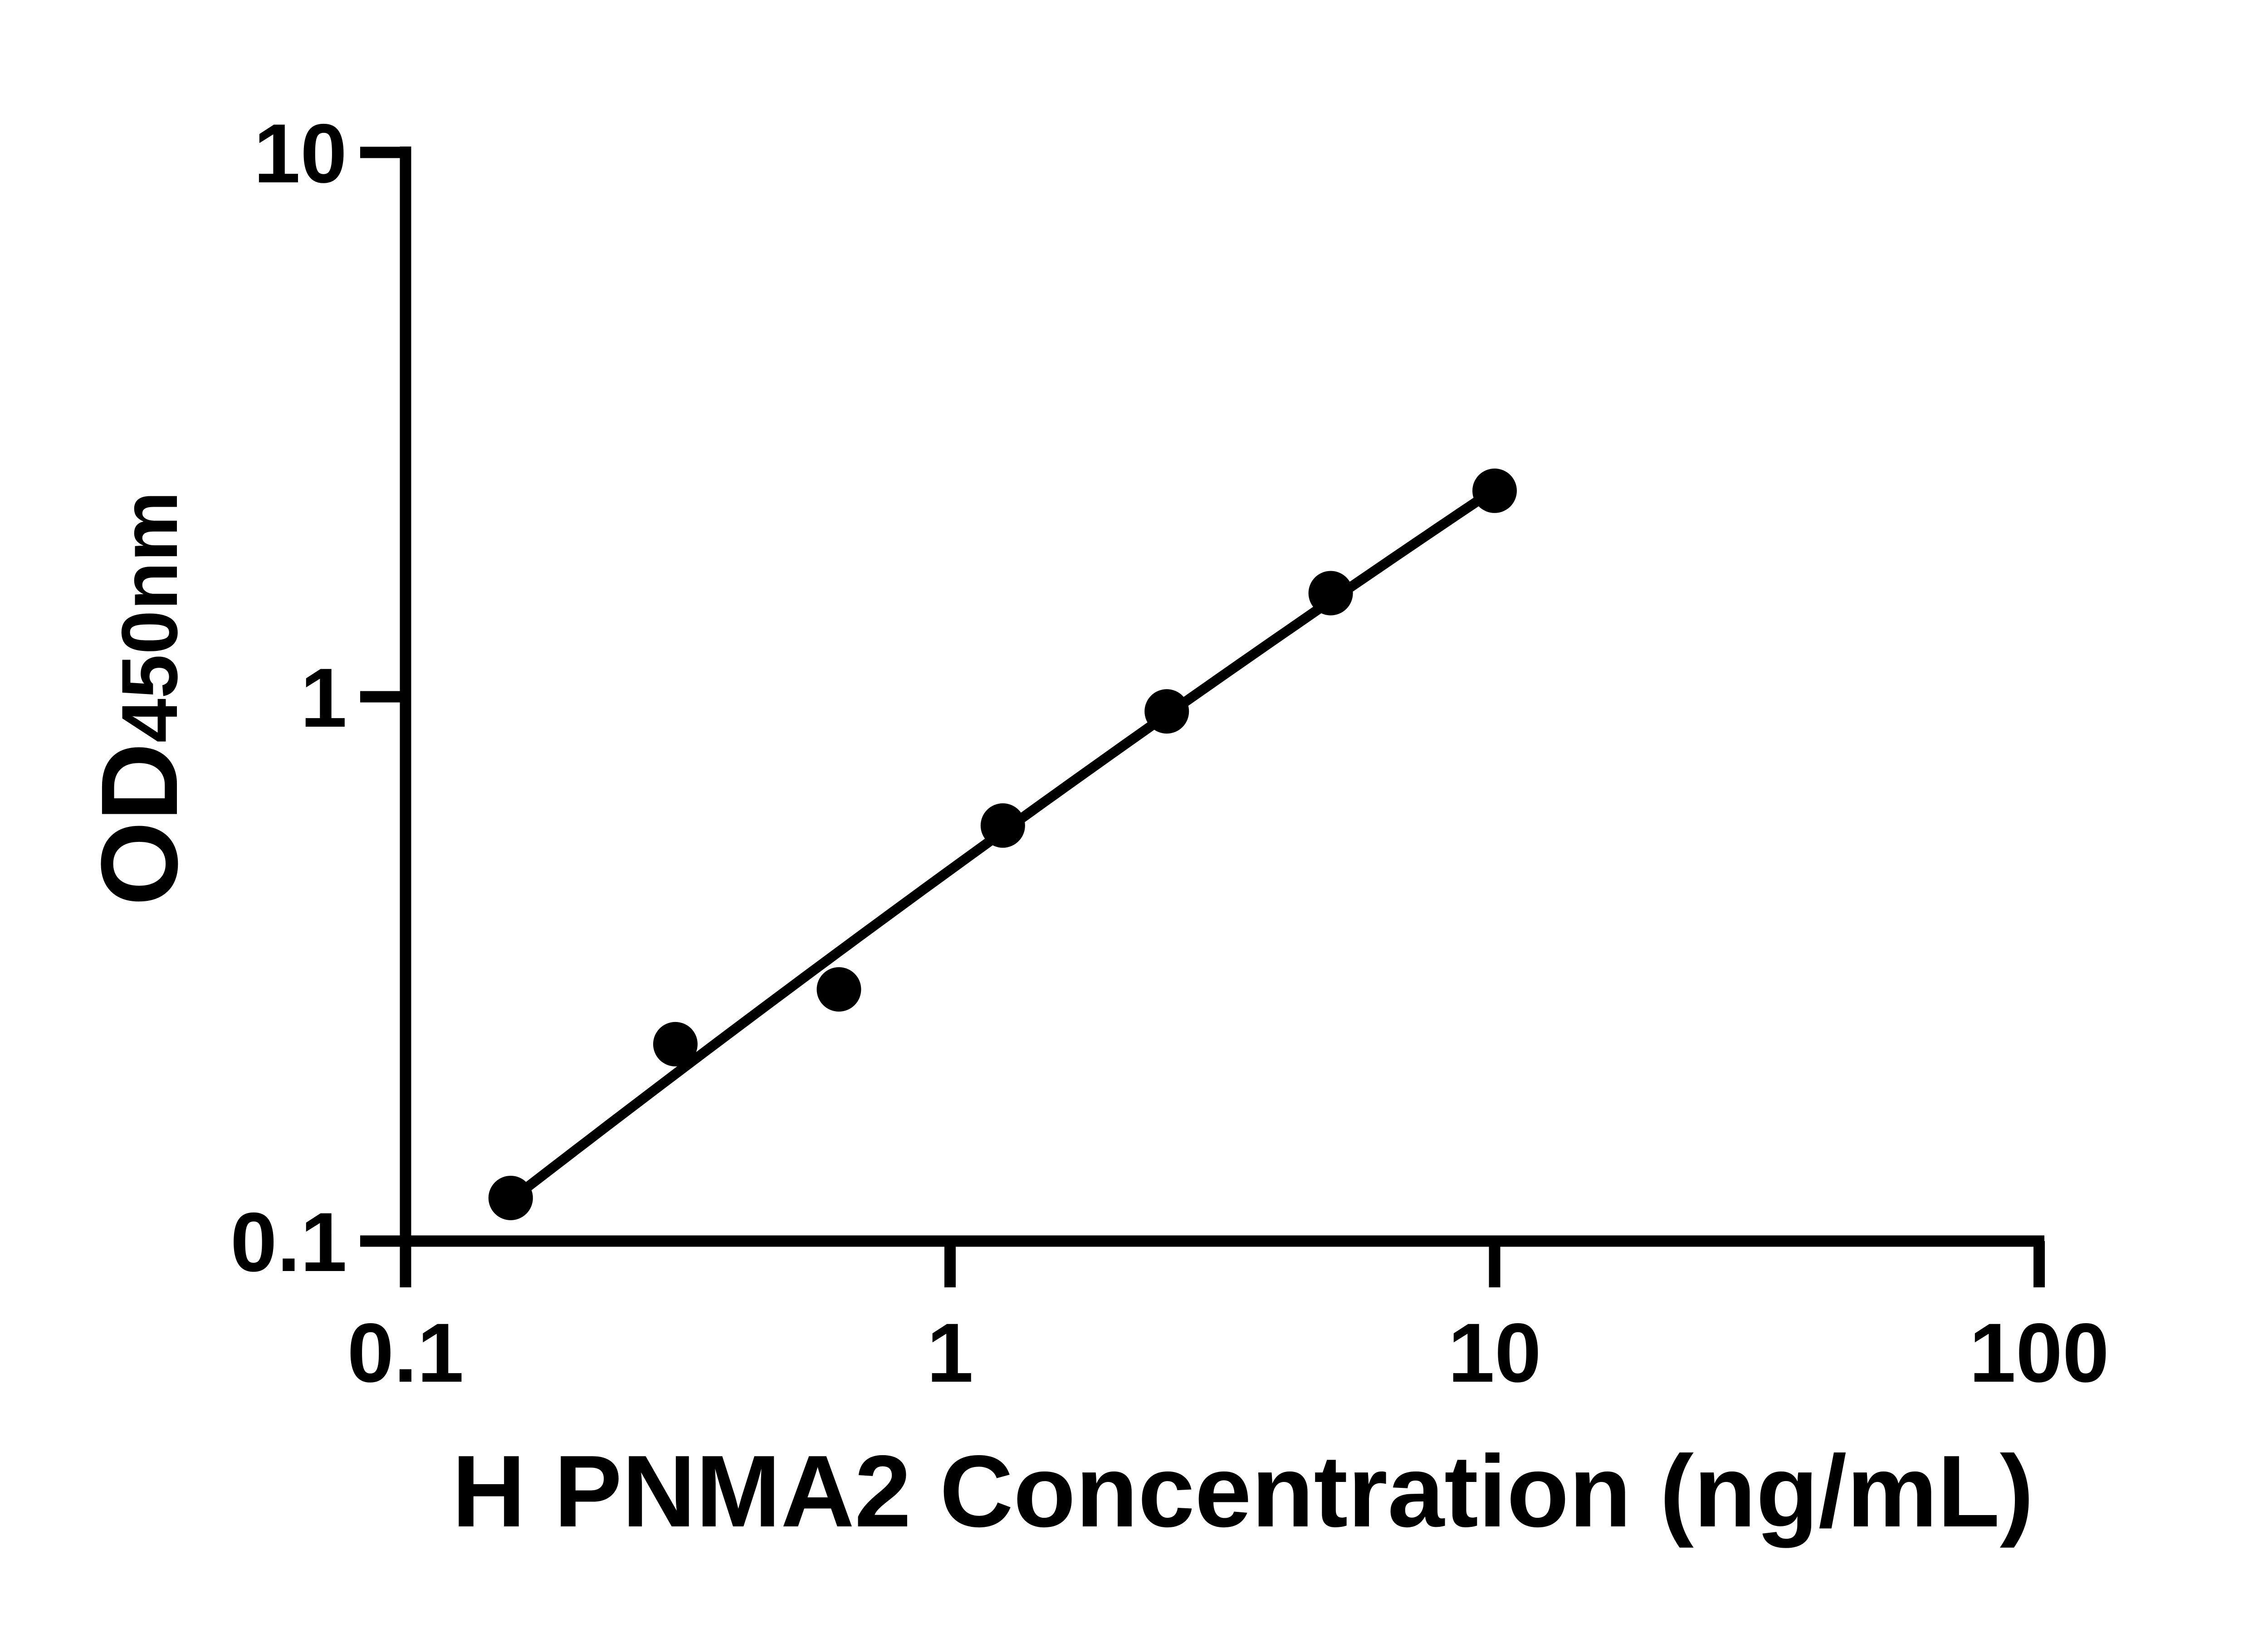 This screenshot has width=2268, height=1633. I want to click on y-axis-title-subscript: 450nm, so click(150, 617).